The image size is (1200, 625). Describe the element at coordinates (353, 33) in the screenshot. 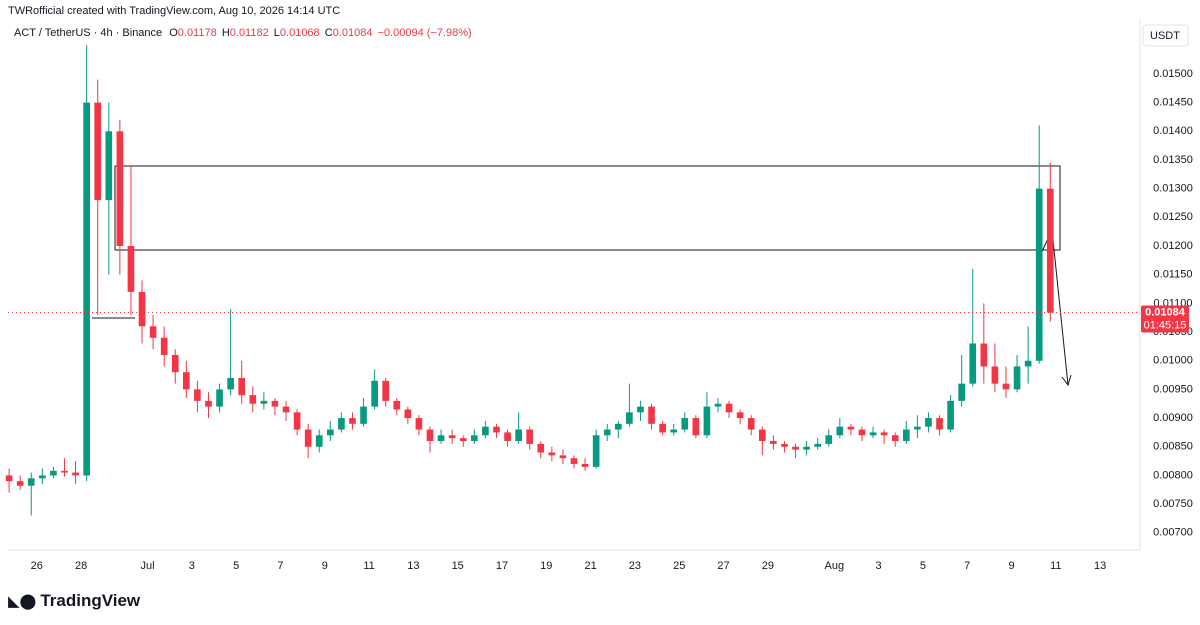

I see `ohlc-value: 0.01084` at that location.